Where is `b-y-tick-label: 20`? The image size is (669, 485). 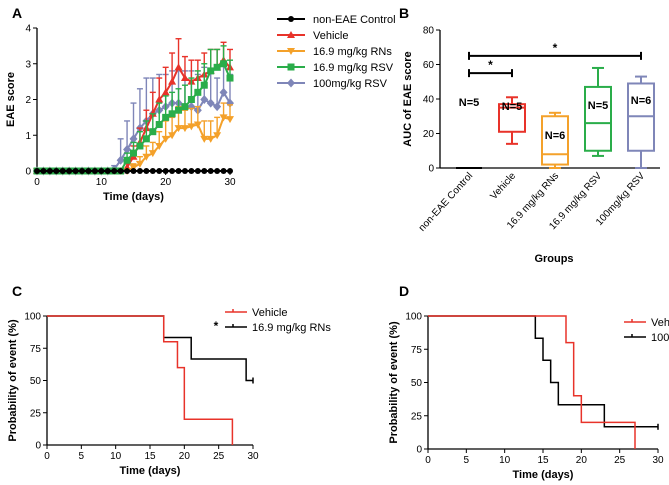
b-y-tick-label: 20 is located at coordinates (429, 134).